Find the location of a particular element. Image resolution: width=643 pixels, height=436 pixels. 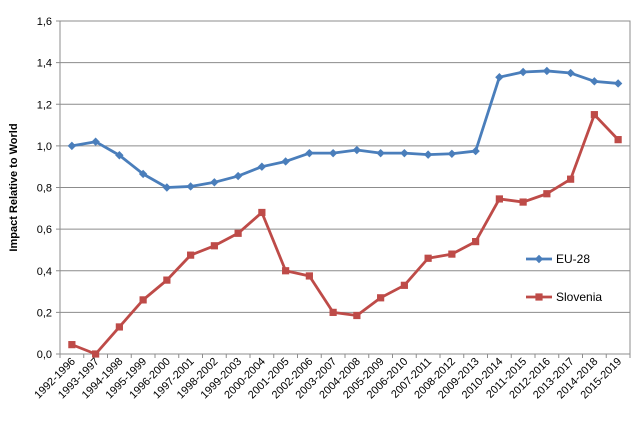

y-tick-label: 0,8 is located at coordinates (44, 189).